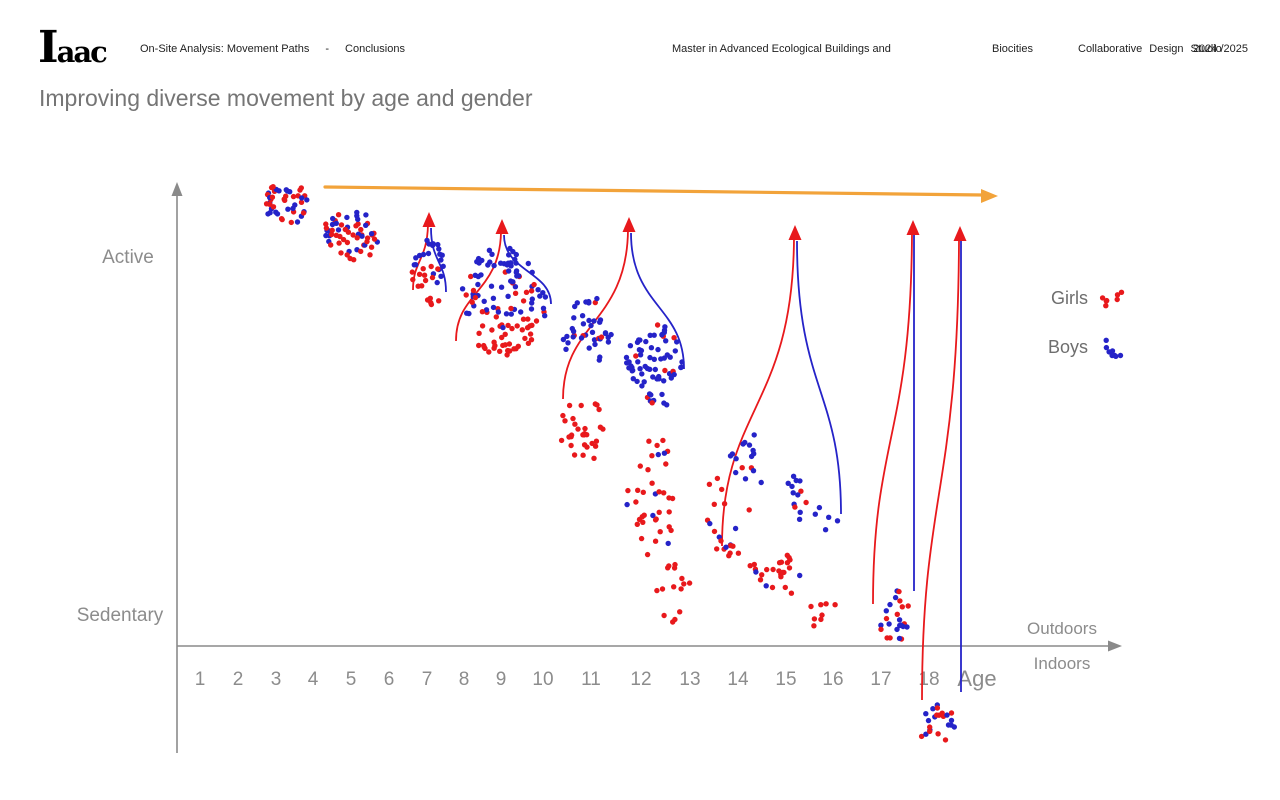  What do you see at coordinates (73, 47) in the screenshot?
I see `iaac-logo: Iaac` at bounding box center [73, 47].